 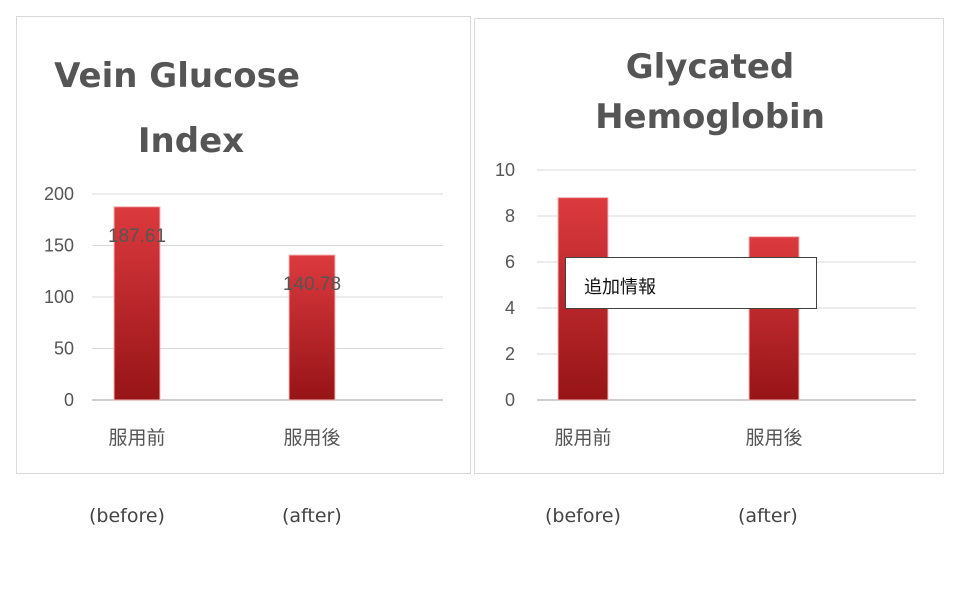 What do you see at coordinates (768, 516) in the screenshot?
I see `caption-right-after: (after)` at bounding box center [768, 516].